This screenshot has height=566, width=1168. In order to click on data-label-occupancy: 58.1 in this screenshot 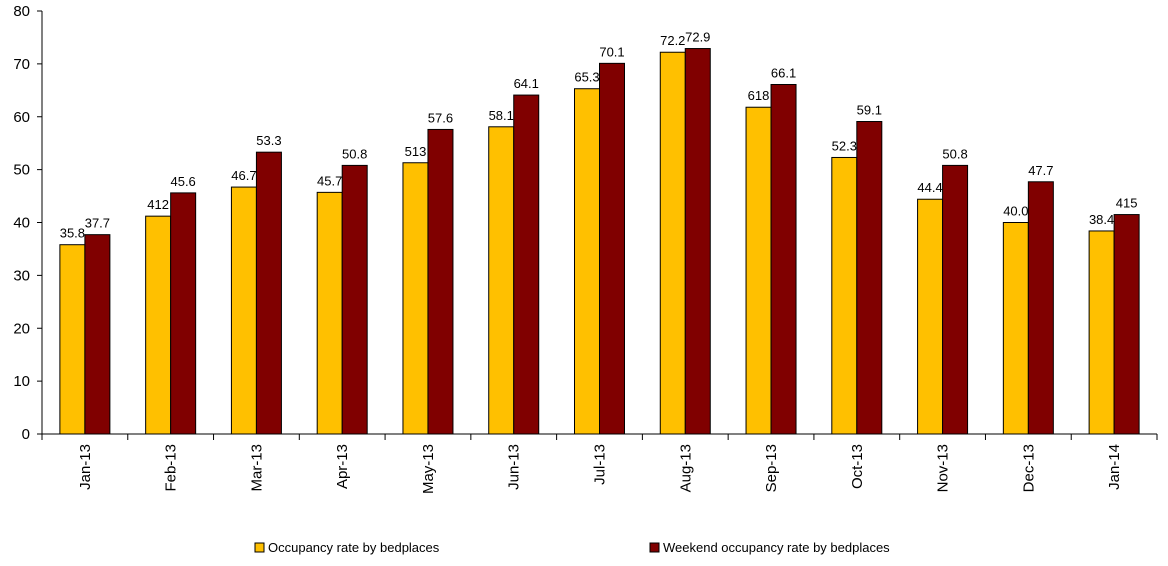, I will do `click(501, 115)`.